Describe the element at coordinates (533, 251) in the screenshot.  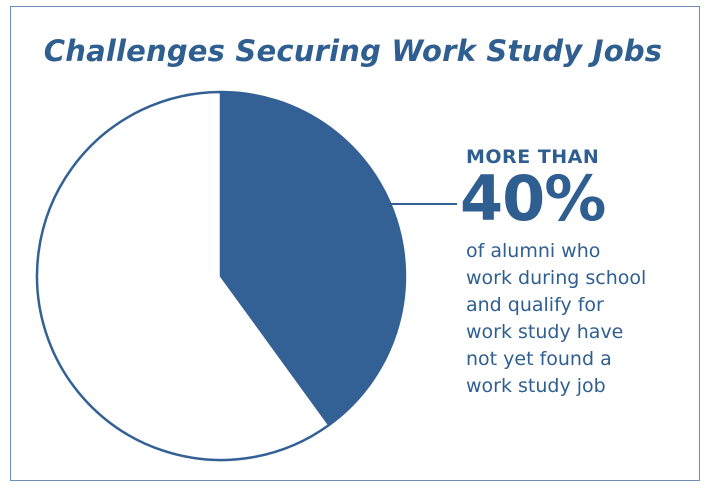
I see `callout-description-line: of alumni who` at that location.